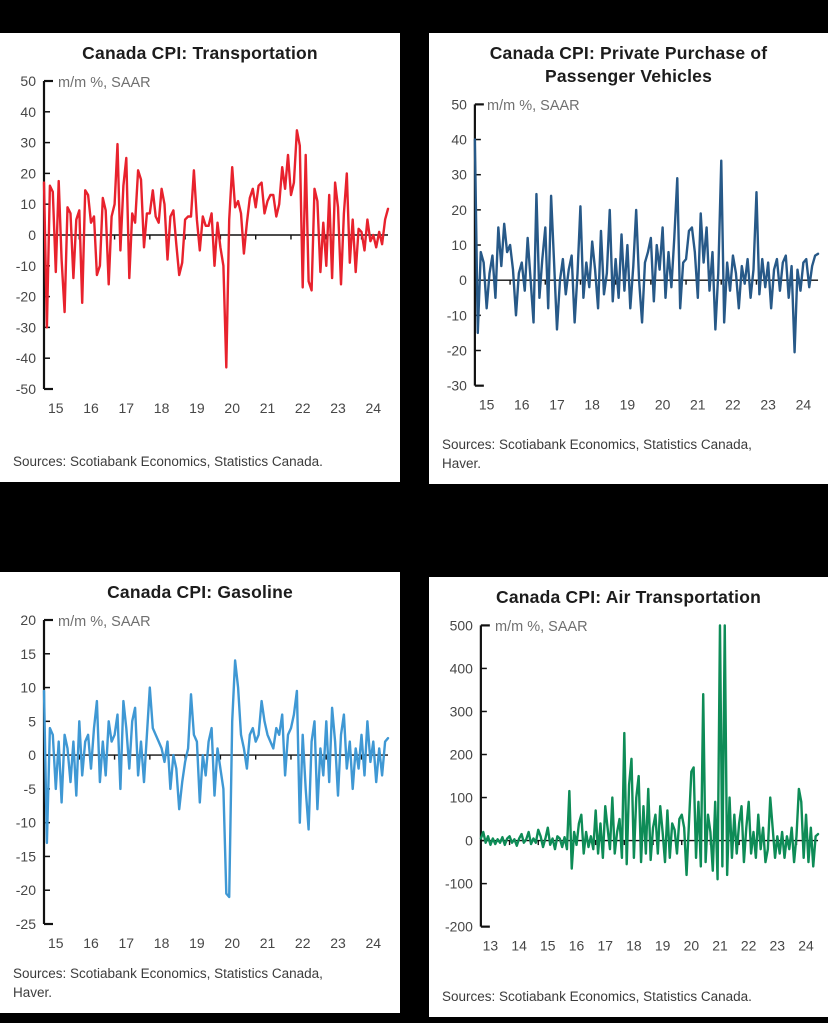 This screenshot has height=1023, width=828. What do you see at coordinates (200, 53) in the screenshot?
I see `chart-title: Canada CPI: Transportation` at bounding box center [200, 53].